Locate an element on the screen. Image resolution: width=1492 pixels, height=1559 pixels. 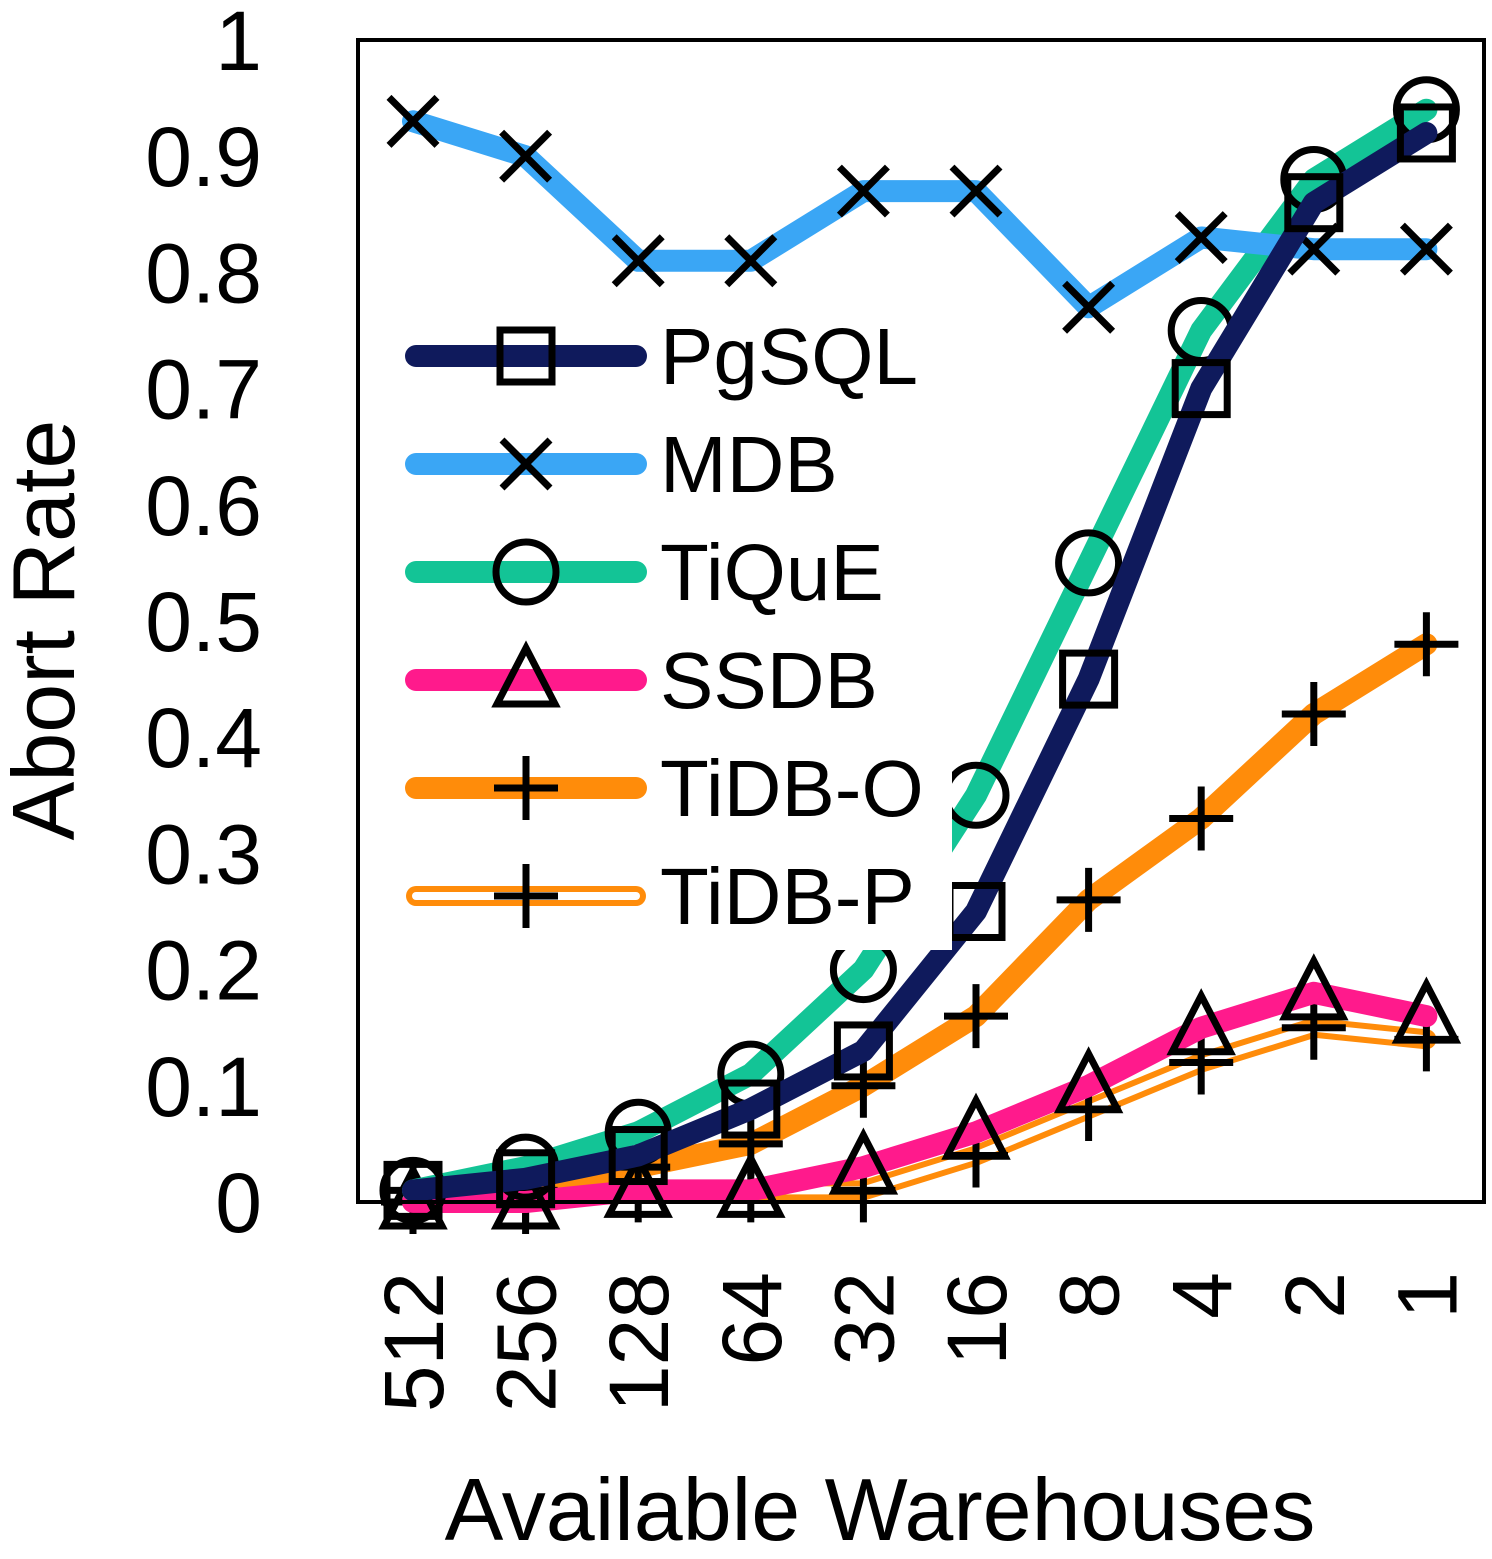
y-tick-label: 0.2 is located at coordinates (203, 971).